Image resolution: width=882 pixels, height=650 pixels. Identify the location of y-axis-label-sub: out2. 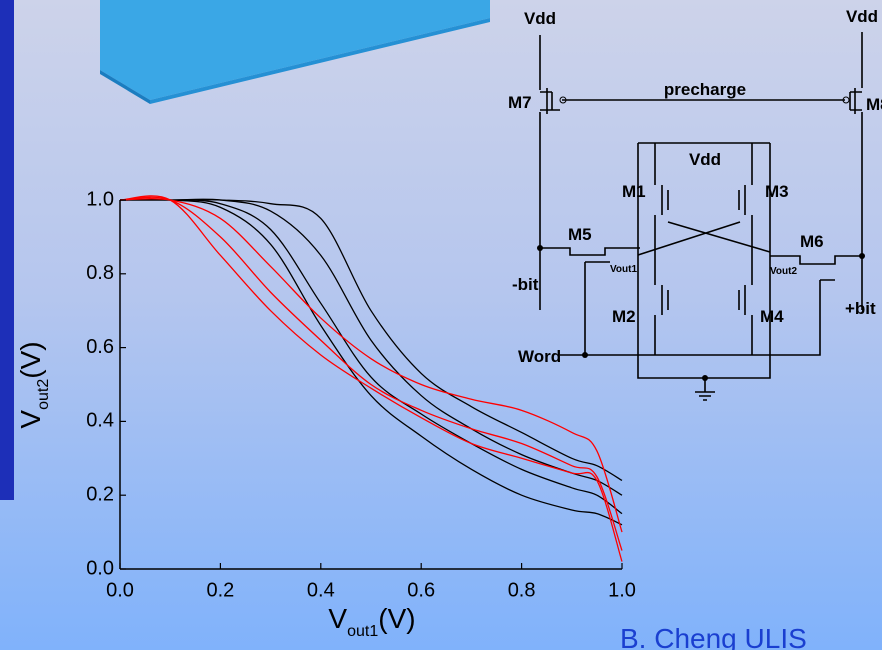
(43, 394).